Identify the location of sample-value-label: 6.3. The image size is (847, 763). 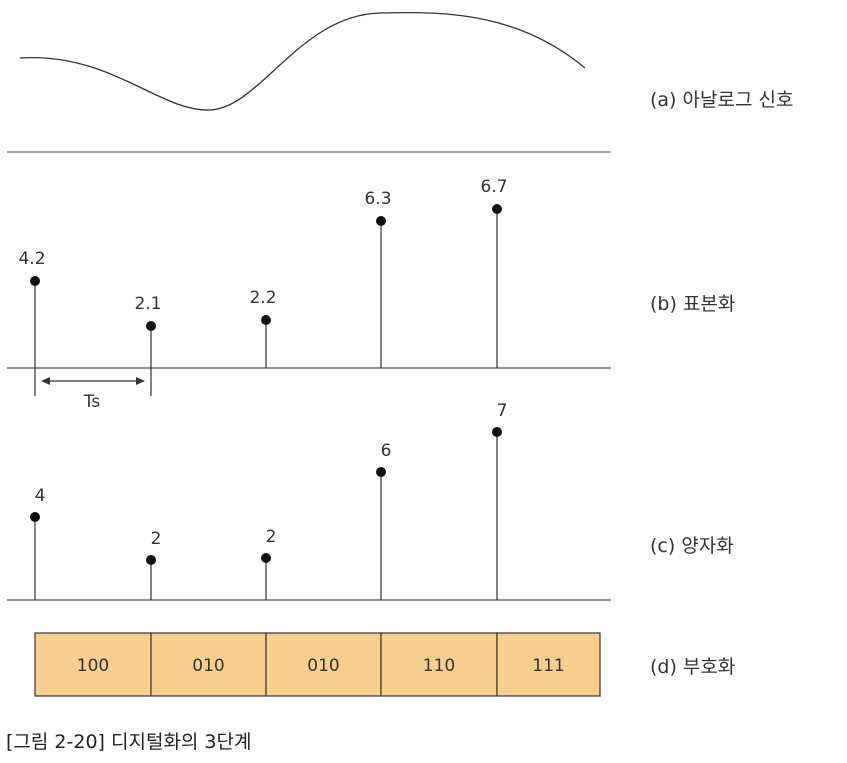
(377, 199).